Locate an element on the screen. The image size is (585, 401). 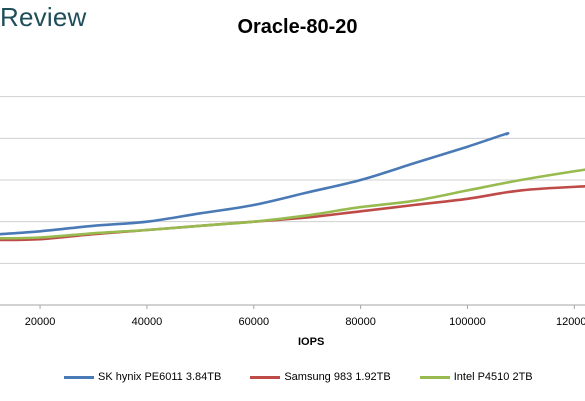
chart-title: Oracle-80-20 is located at coordinates (297, 27).